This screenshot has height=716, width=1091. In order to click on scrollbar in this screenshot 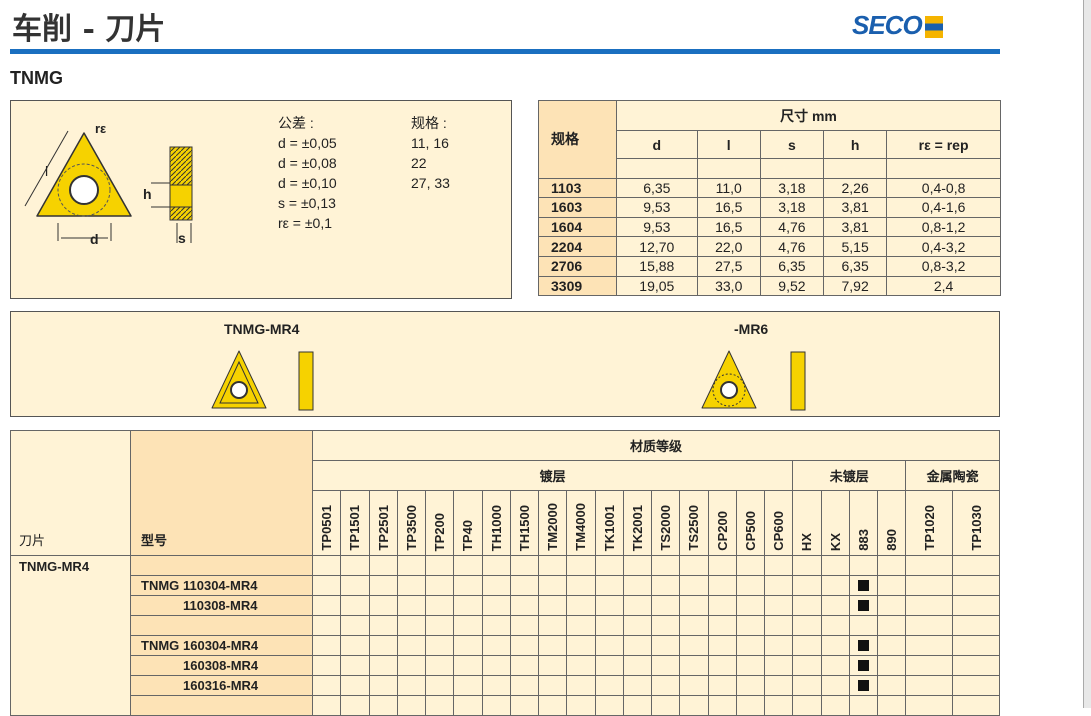, I will do `click(1087, 354)`.